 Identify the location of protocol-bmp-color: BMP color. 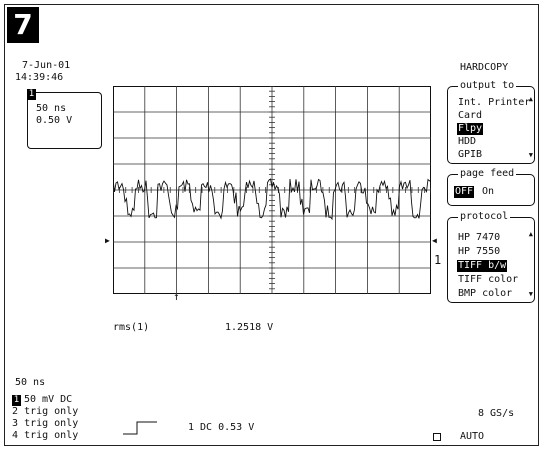
(485, 293).